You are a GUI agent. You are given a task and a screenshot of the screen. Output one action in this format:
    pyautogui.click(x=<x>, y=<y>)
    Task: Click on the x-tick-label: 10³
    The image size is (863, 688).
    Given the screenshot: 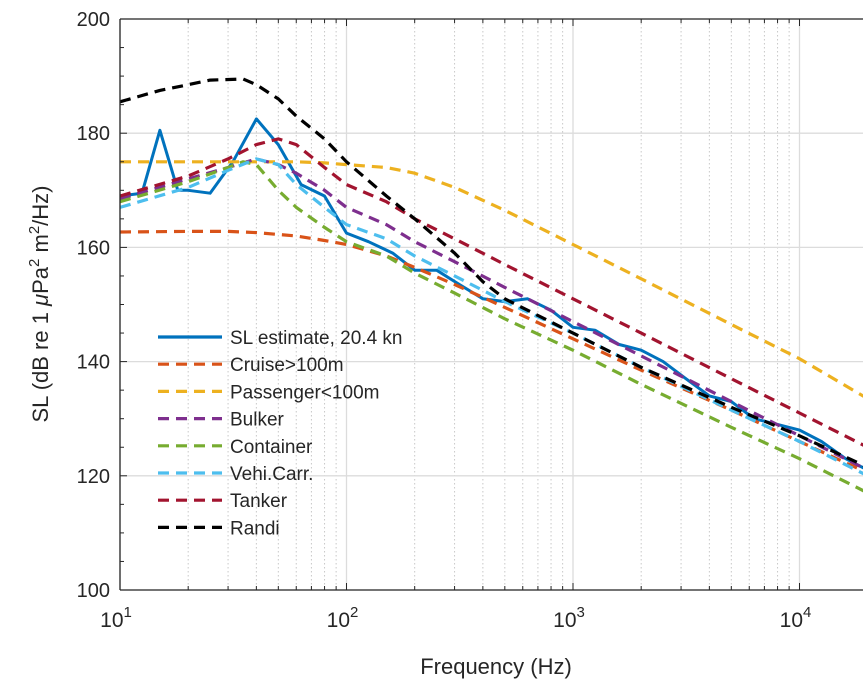 What is the action you would take?
    pyautogui.click(x=569, y=618)
    